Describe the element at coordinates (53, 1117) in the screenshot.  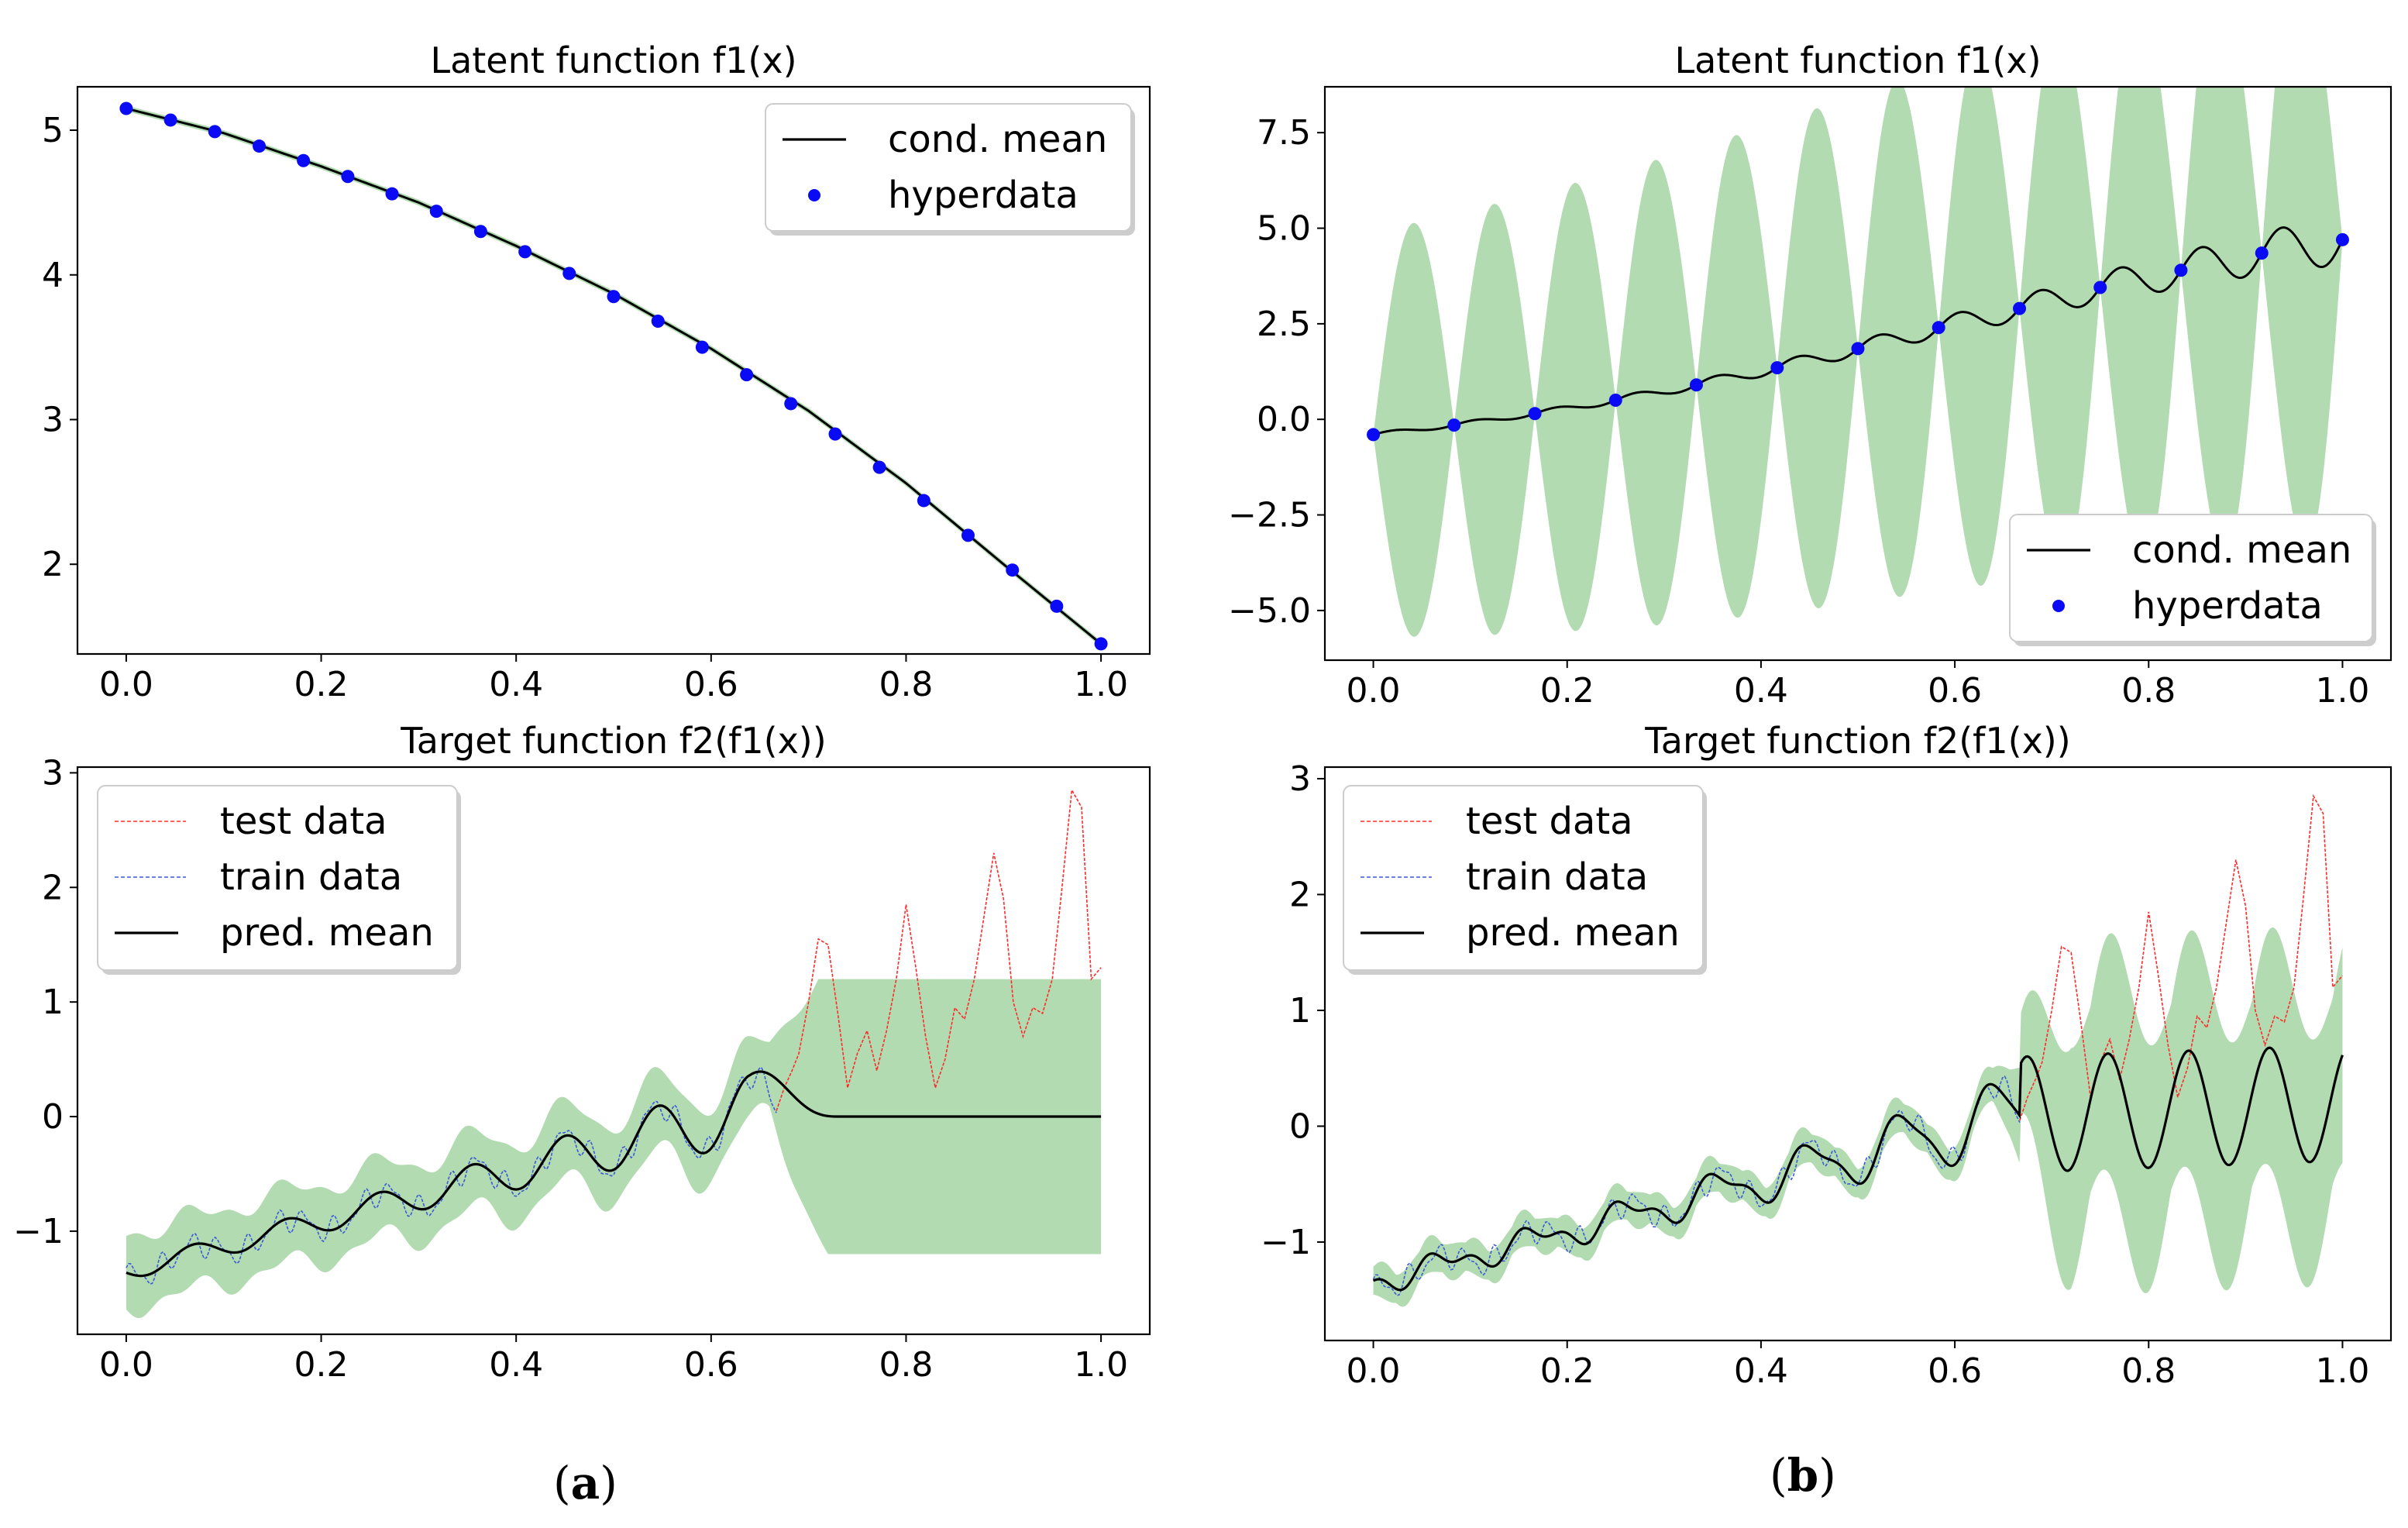
I see `a-bottom-ytick-label: 0` at that location.